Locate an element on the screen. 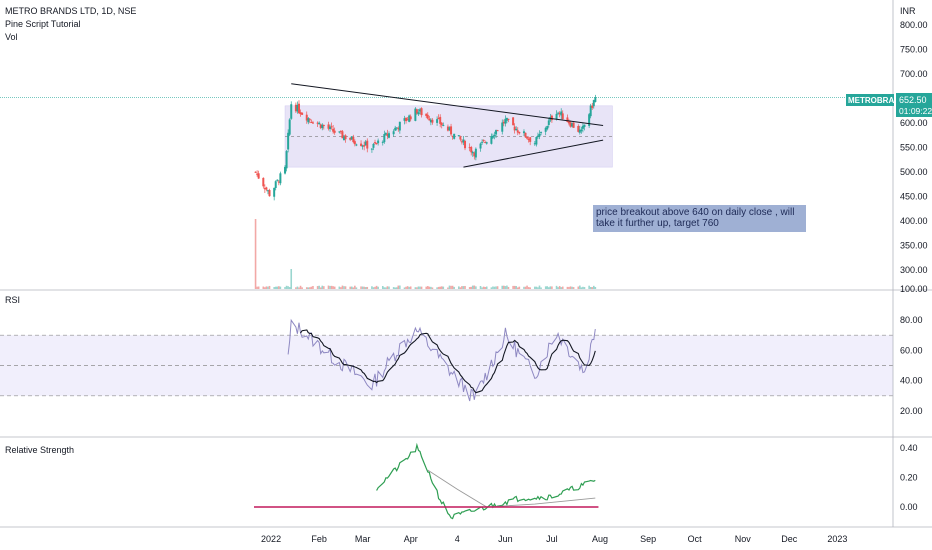  rs-tick-label: 0.40 is located at coordinates (909, 448).